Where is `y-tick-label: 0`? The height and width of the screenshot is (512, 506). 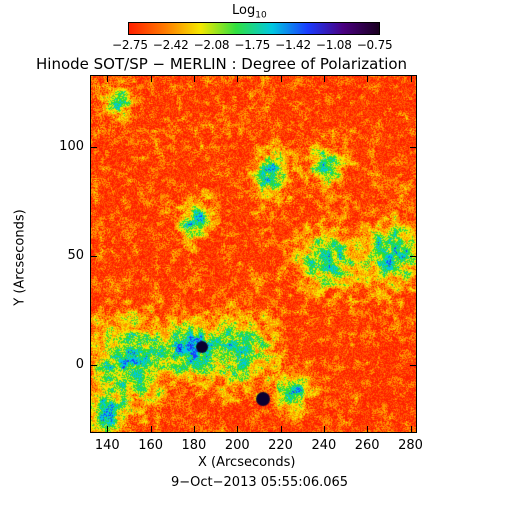 y-tick-label: 0 is located at coordinates (79, 365).